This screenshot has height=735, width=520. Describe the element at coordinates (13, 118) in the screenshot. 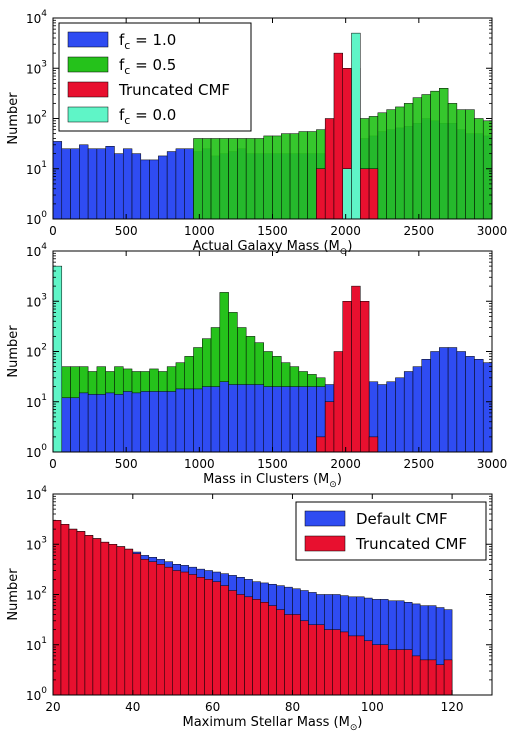

I see `y-axis-label: Number` at that location.